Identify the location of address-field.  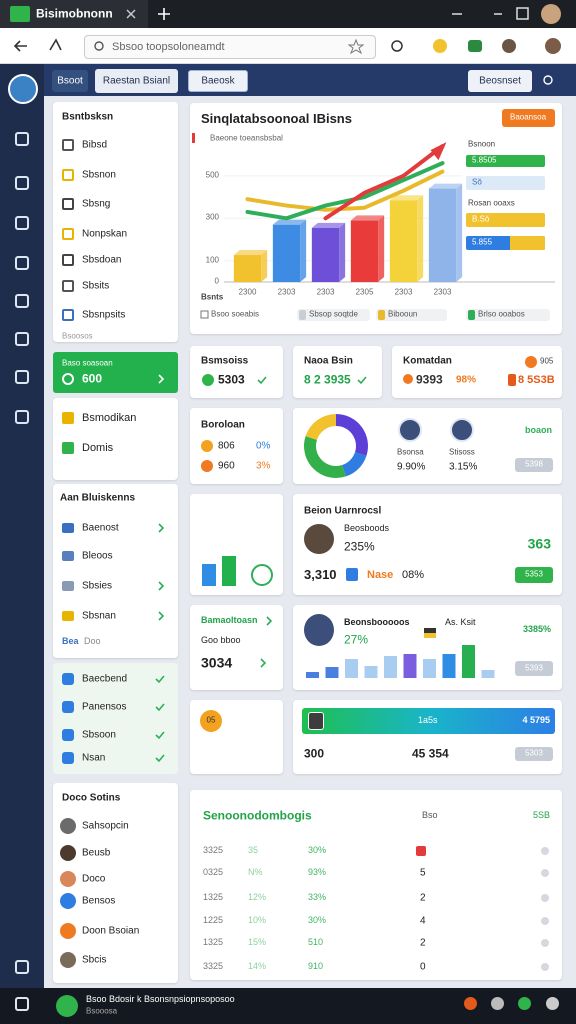
(230, 47).